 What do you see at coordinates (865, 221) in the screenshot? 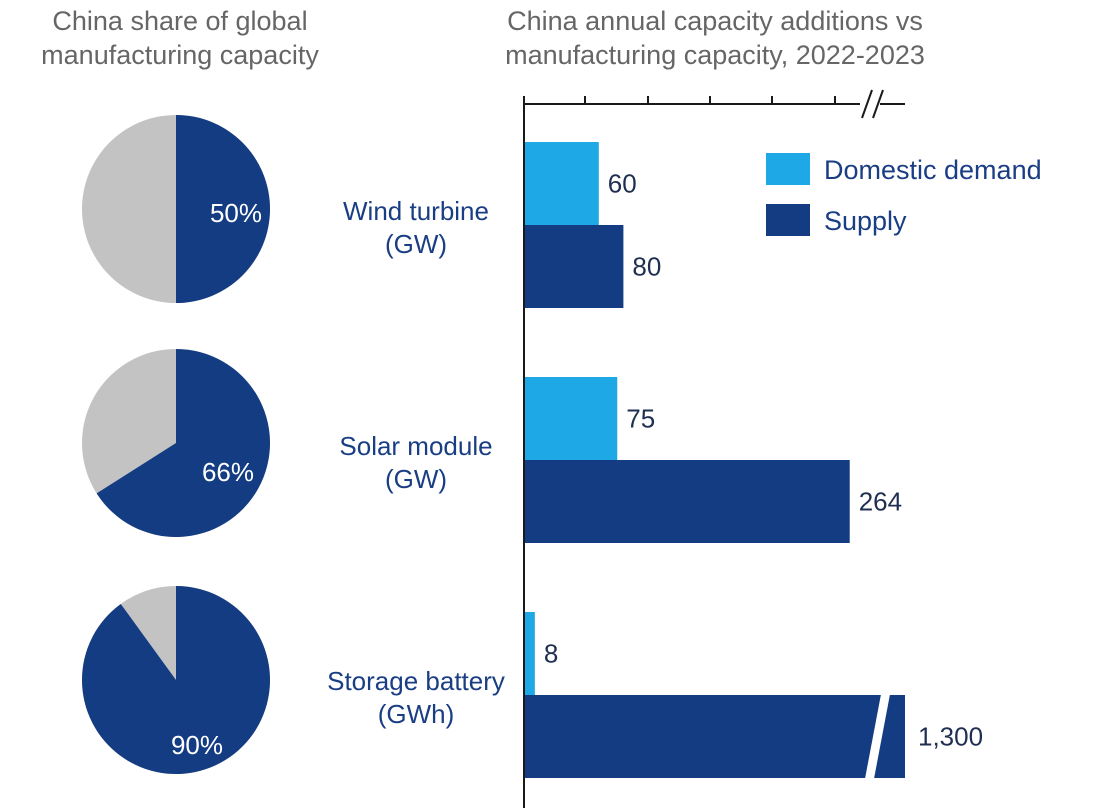
I see `legend-label: Supply` at bounding box center [865, 221].